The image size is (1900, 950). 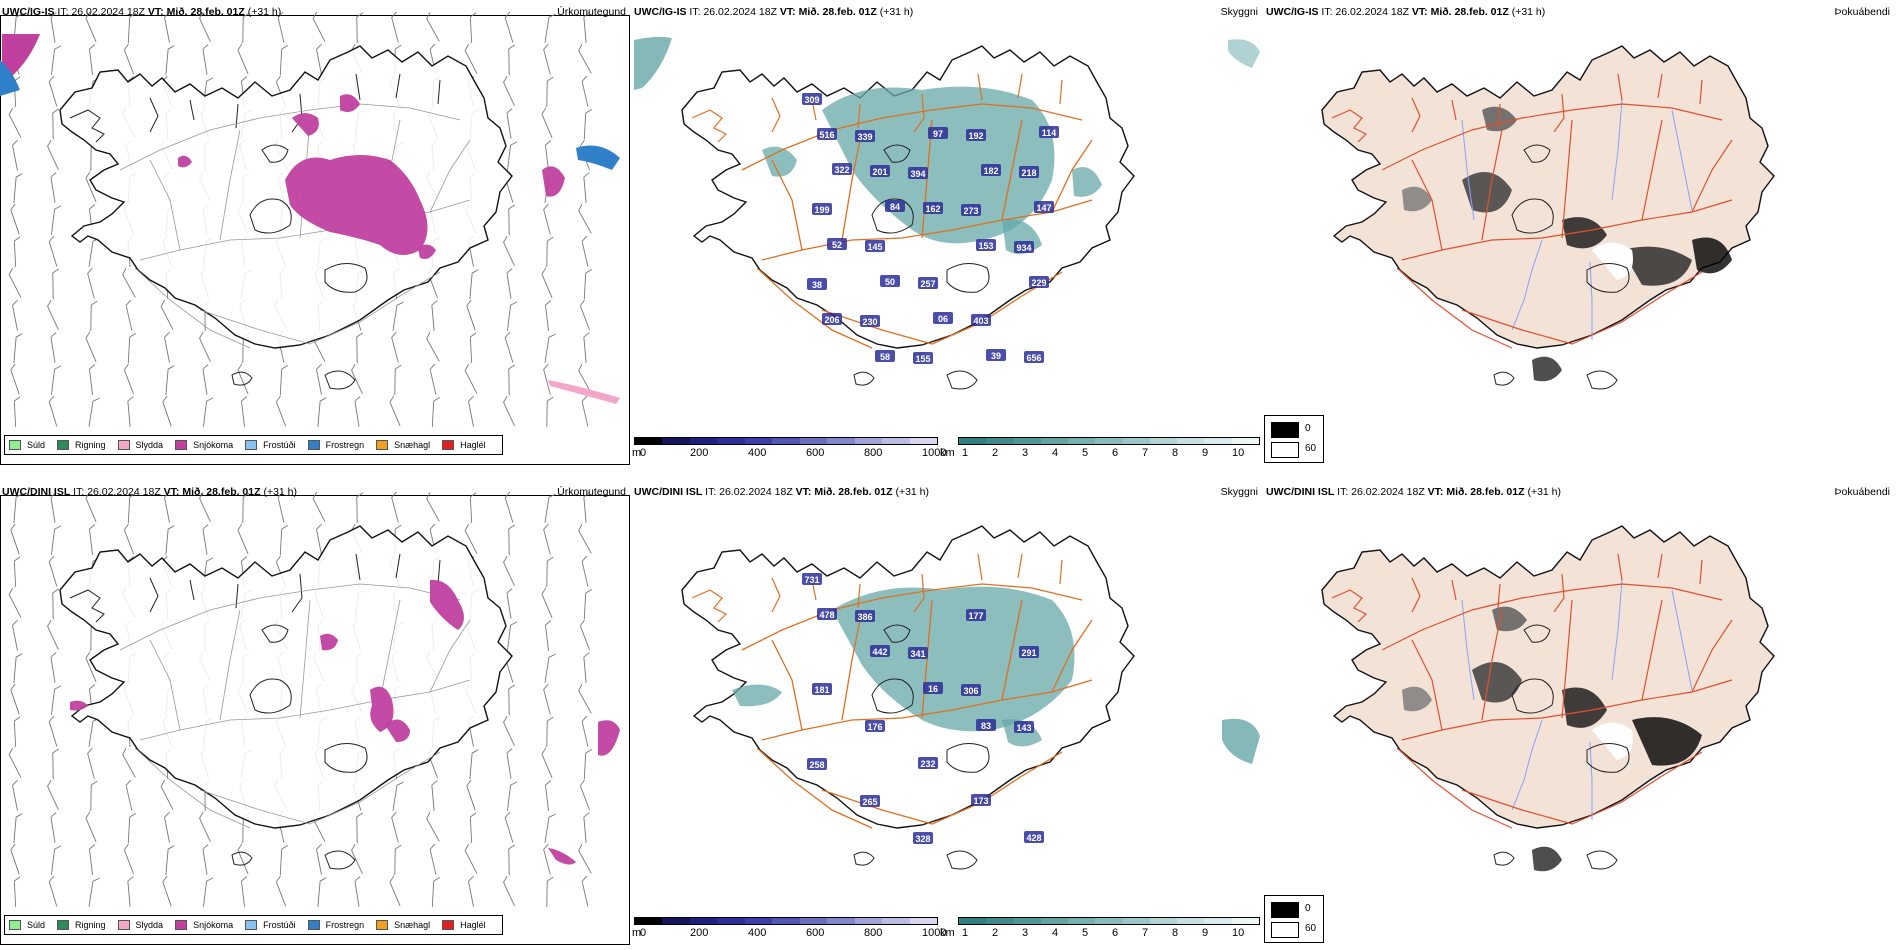 What do you see at coordinates (1584, 233) in the screenshot?
I see `fog-area` at bounding box center [1584, 233].